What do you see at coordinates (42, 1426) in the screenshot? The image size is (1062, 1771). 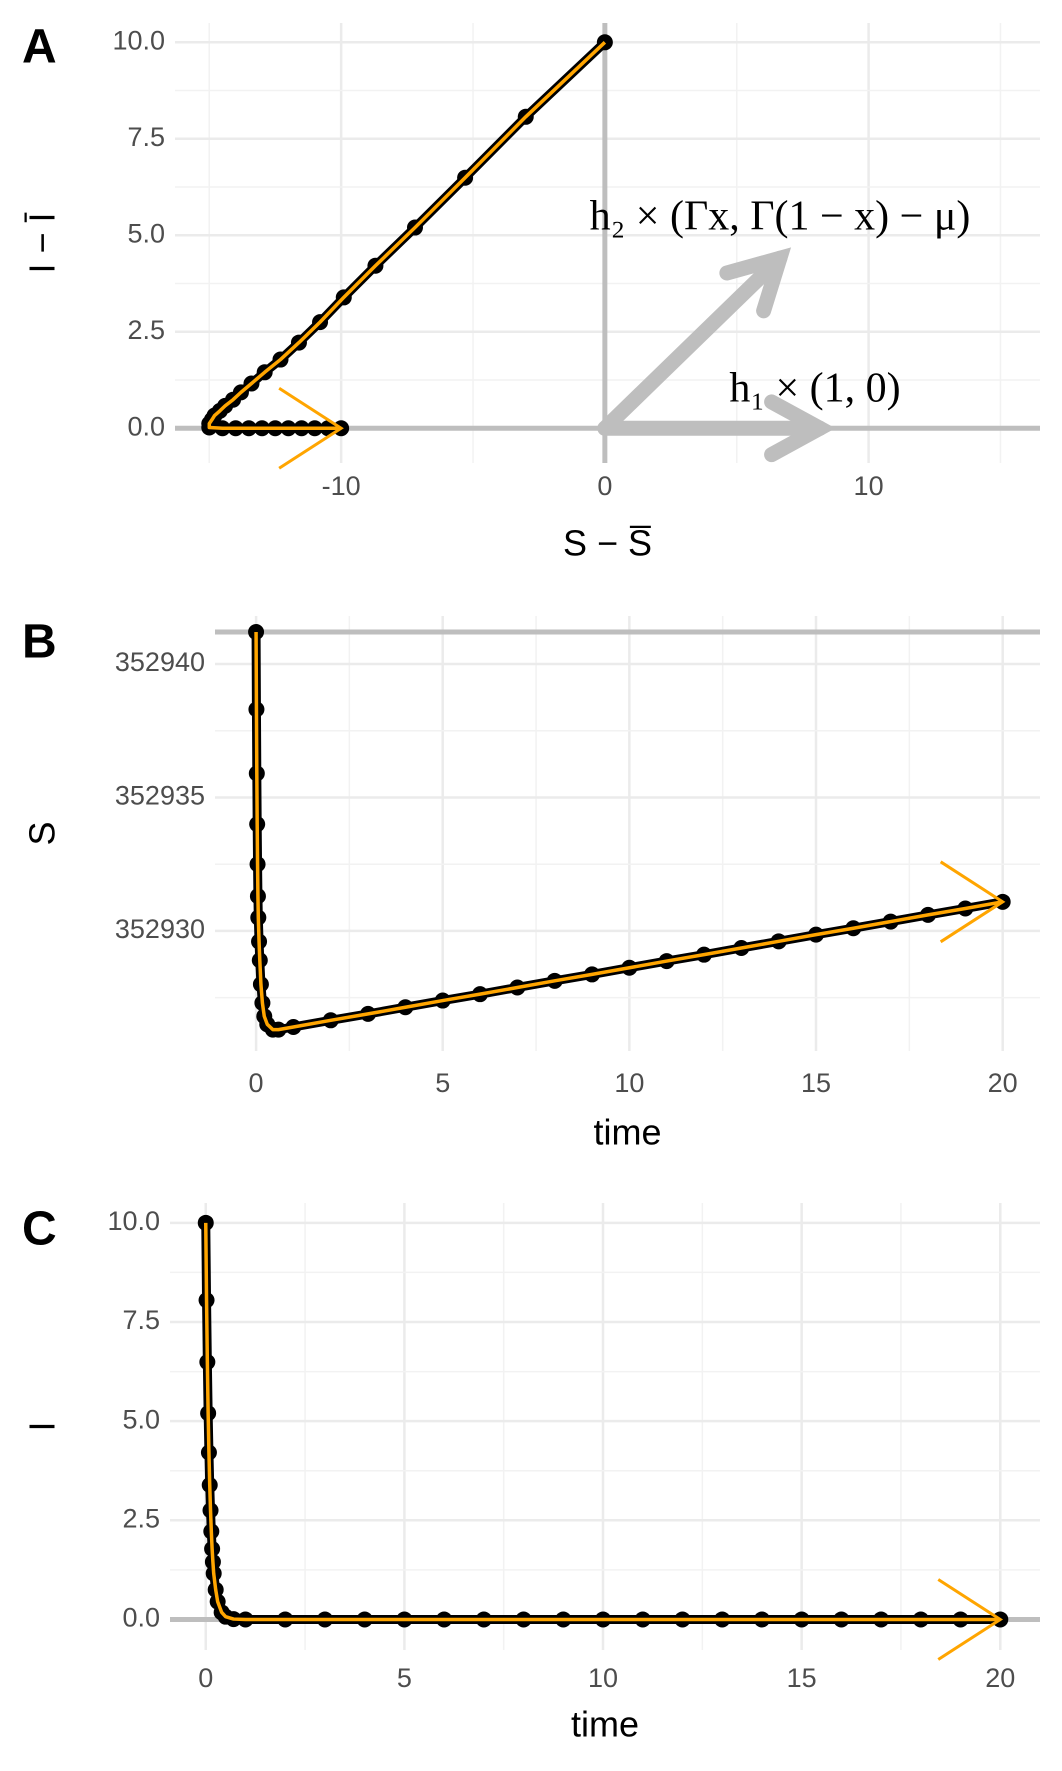 I see `y-axis-title: I` at bounding box center [42, 1426].